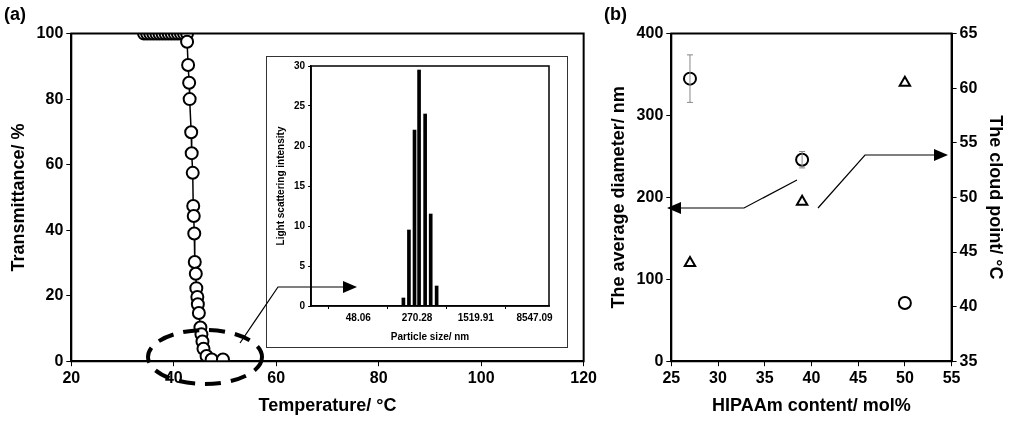  I want to click on x-tick-label: 40, so click(811, 378).